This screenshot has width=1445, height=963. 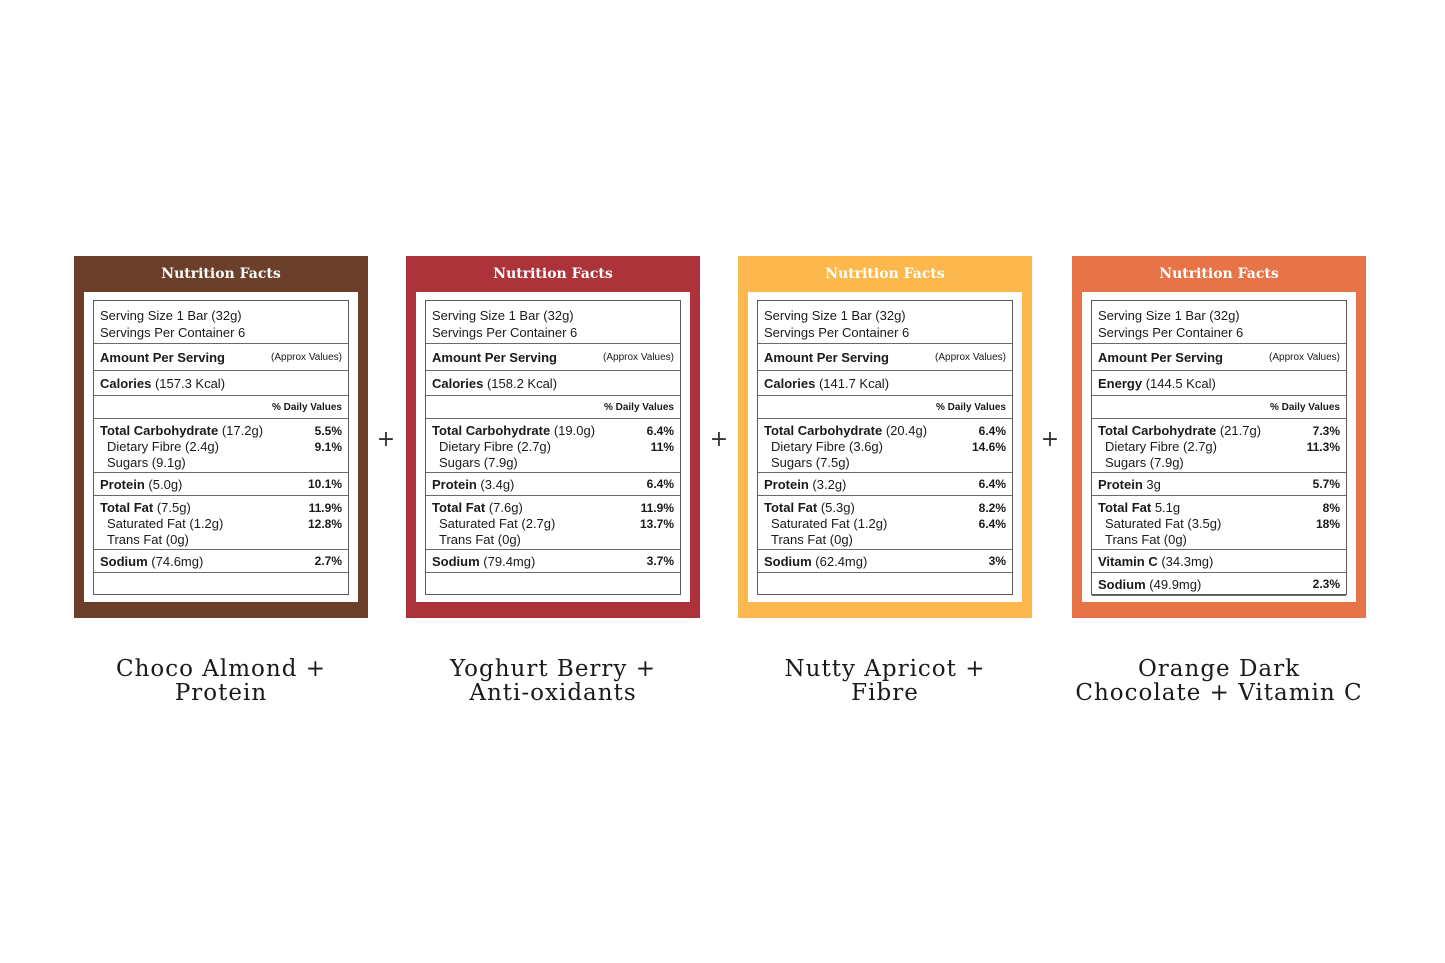 I want to click on satfat-label: Saturated Fat (2.7g), so click(x=497, y=523).